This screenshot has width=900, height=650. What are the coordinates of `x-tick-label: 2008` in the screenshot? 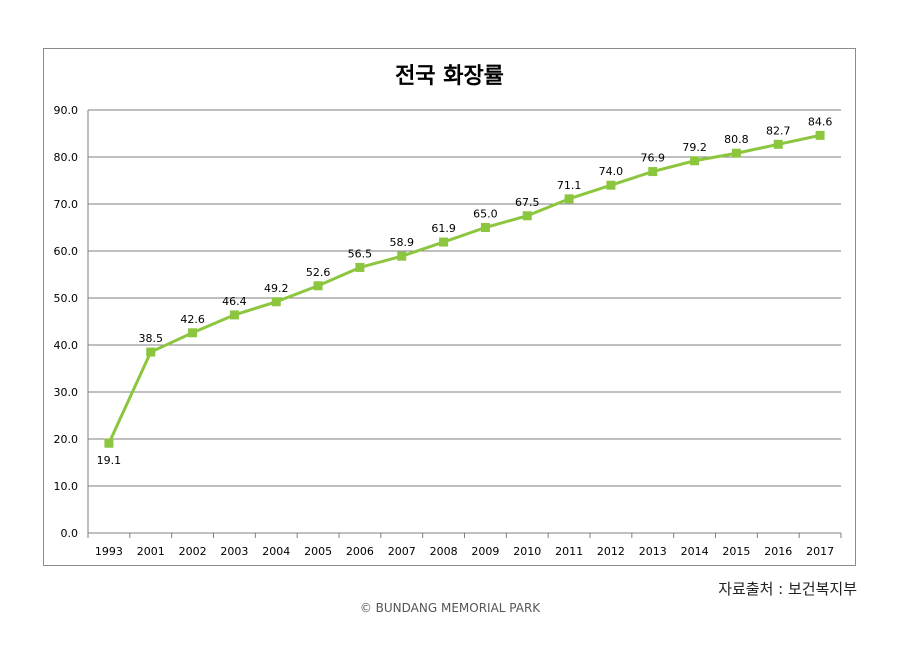 It's located at (444, 551).